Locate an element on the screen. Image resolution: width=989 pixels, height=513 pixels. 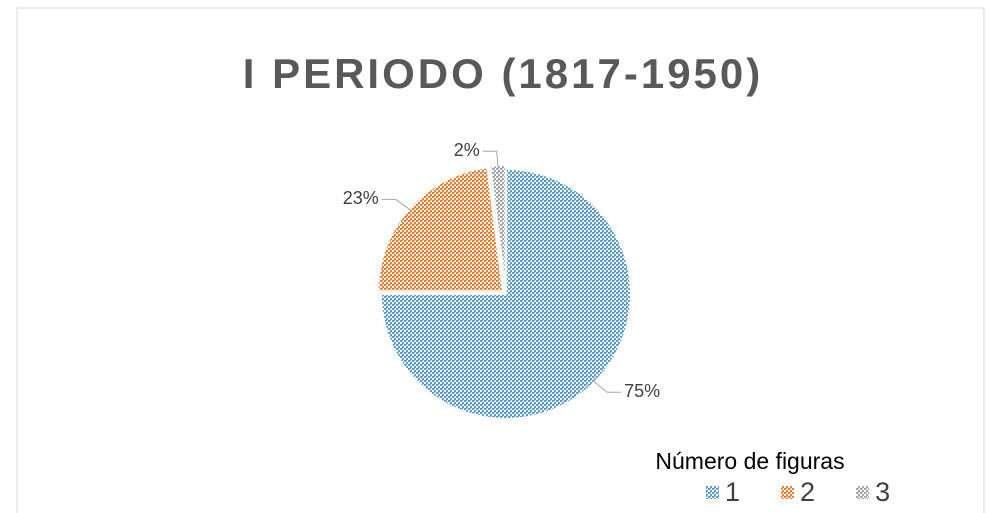
data-label: 75% is located at coordinates (642, 391).